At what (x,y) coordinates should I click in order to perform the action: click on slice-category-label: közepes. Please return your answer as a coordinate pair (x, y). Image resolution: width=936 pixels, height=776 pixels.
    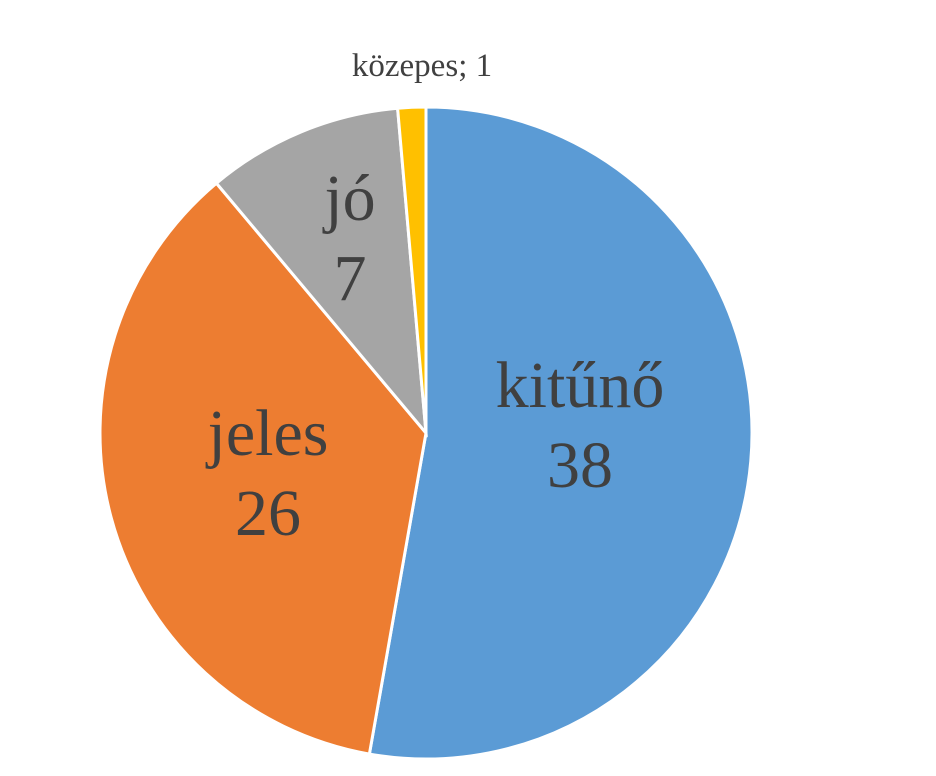
    Looking at the image, I should click on (405, 66).